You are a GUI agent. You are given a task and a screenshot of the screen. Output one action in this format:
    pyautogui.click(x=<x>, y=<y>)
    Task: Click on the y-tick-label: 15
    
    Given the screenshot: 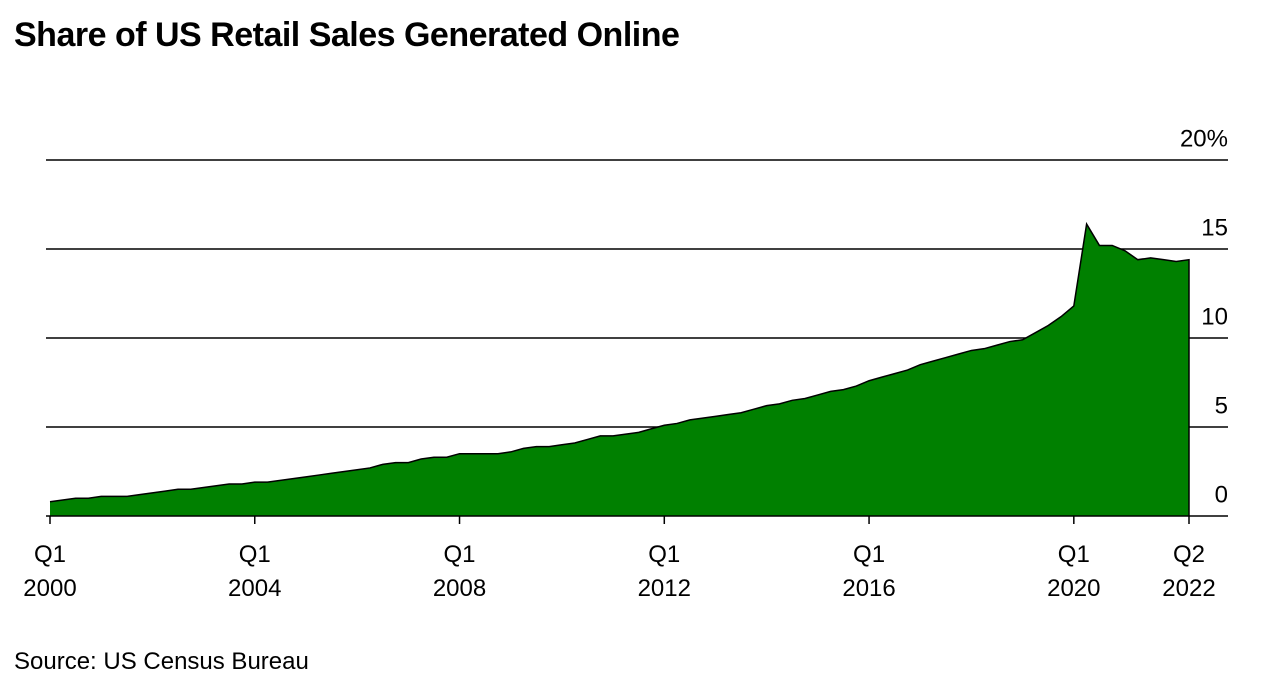 What is the action you would take?
    pyautogui.click(x=1214, y=227)
    